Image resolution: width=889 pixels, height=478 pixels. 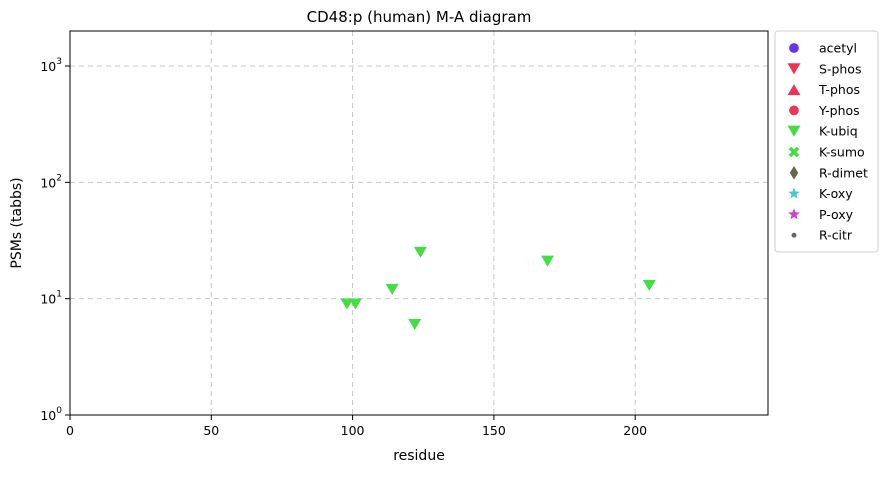 What do you see at coordinates (836, 214) in the screenshot?
I see `legend-label: P-oxy` at bounding box center [836, 214].